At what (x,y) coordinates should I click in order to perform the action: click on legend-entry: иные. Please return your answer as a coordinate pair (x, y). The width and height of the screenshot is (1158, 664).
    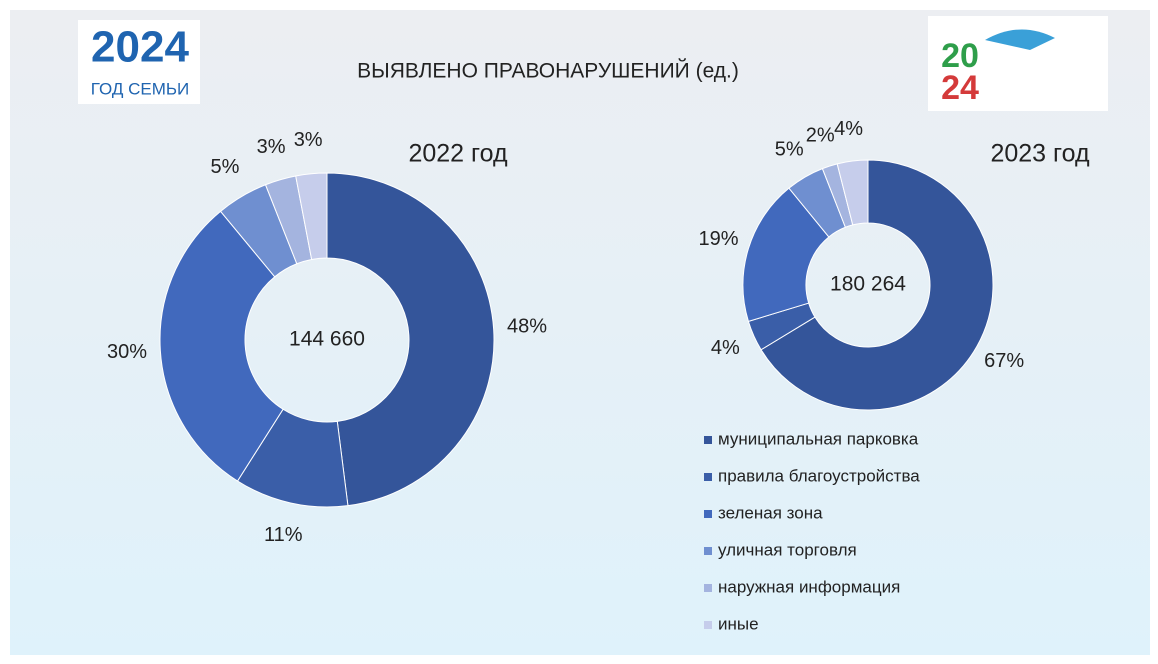
    Looking at the image, I should click on (738, 623).